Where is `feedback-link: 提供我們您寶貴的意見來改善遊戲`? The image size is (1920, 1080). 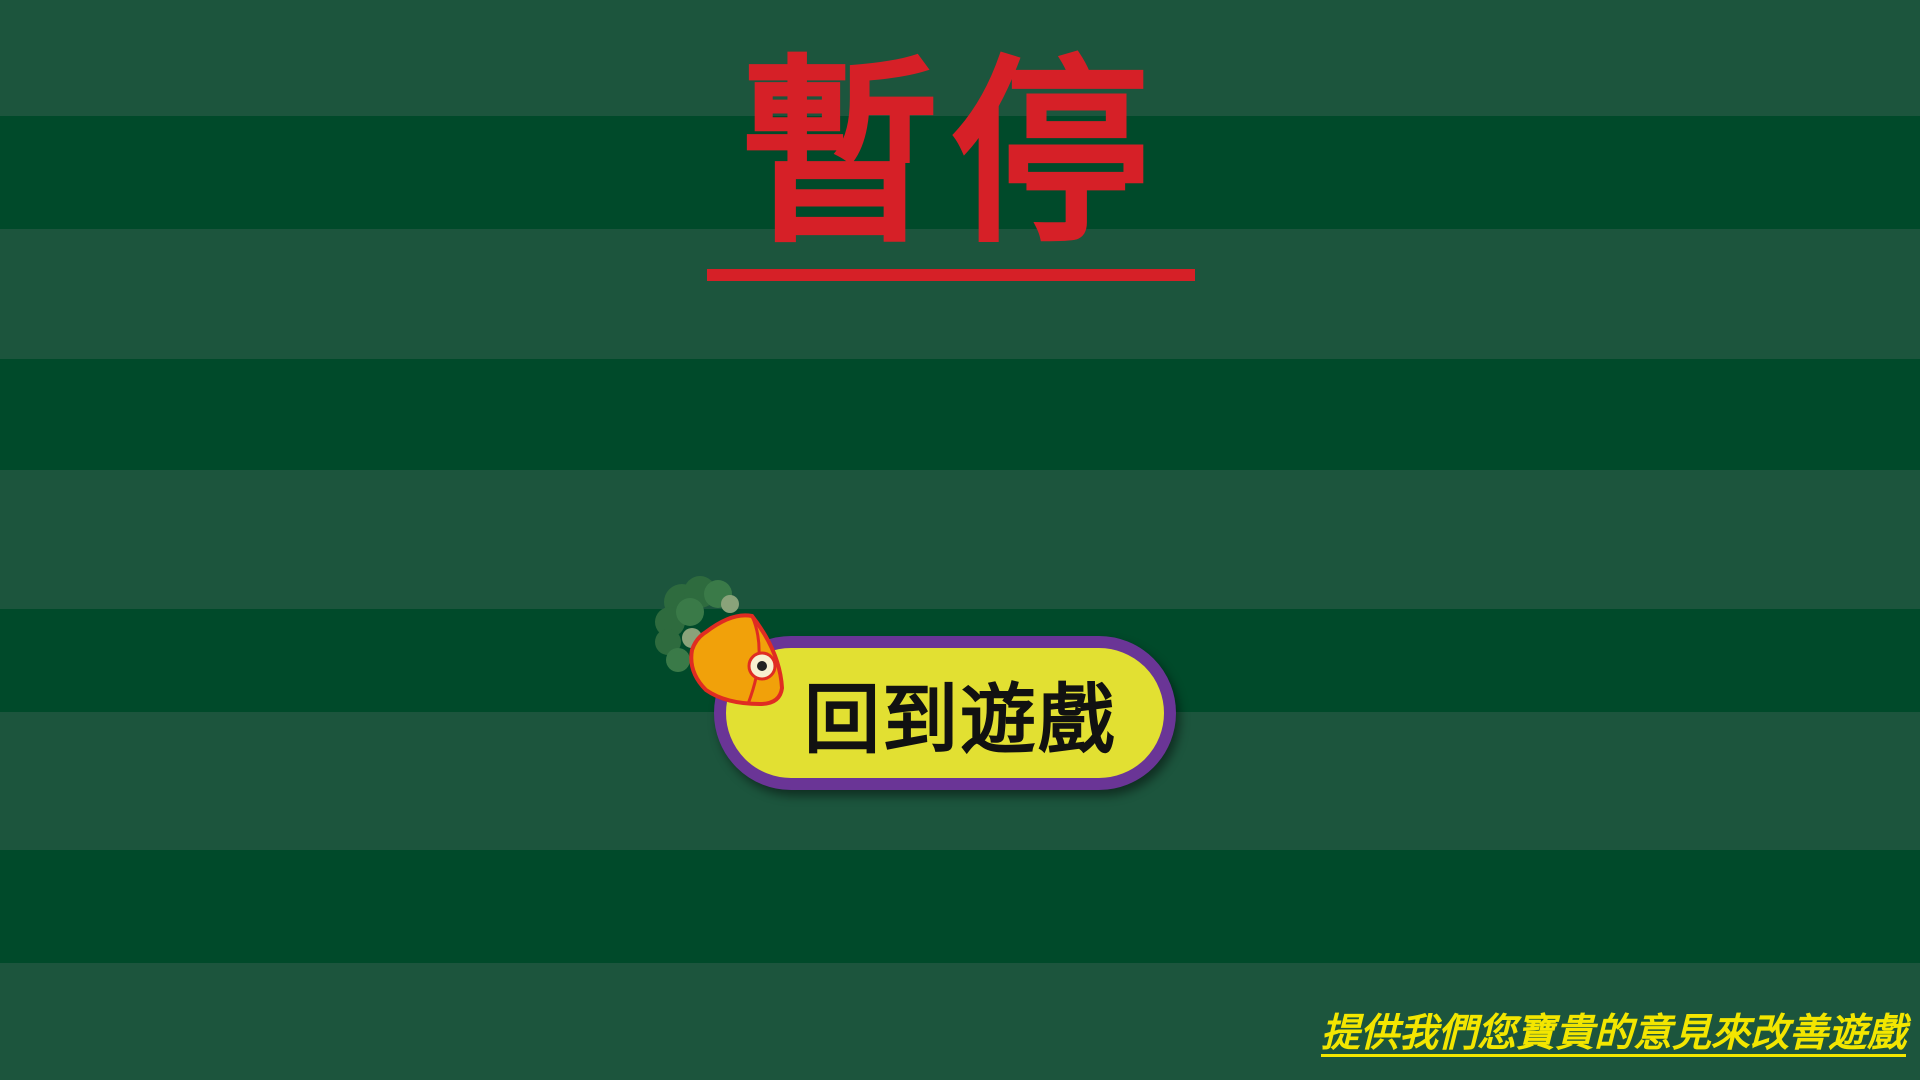 feedback-link: 提供我們您寶貴的意見來改善遊戲 is located at coordinates (1613, 1033).